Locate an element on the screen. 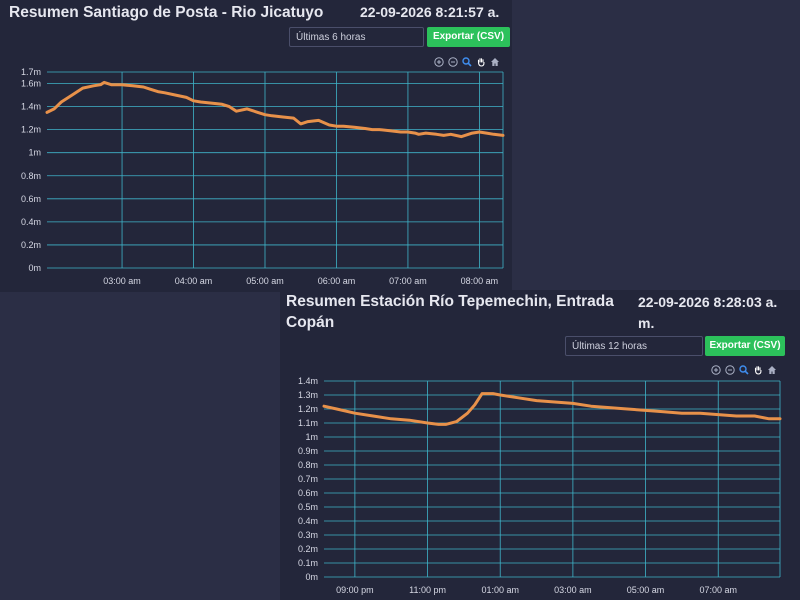  x-tick-label: 06:00 am is located at coordinates (337, 281).